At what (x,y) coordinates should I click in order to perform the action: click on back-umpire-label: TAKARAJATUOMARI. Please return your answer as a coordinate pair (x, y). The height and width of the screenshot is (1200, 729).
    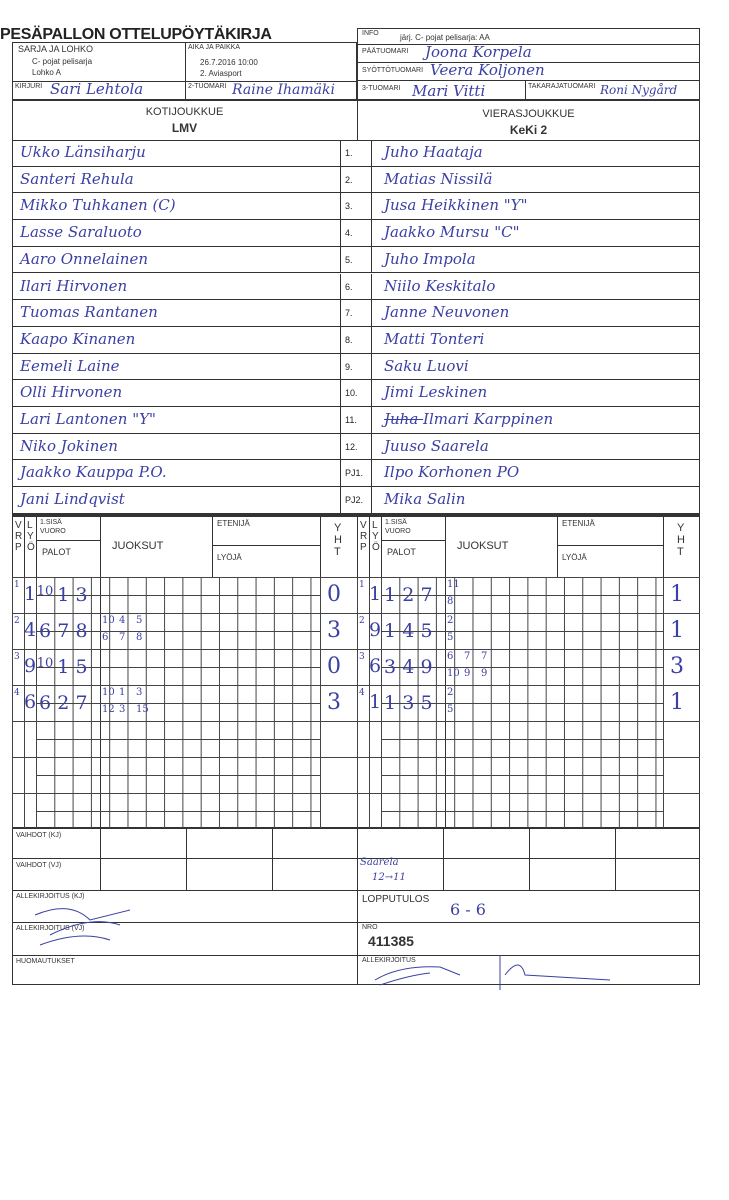
    Looking at the image, I should click on (562, 86).